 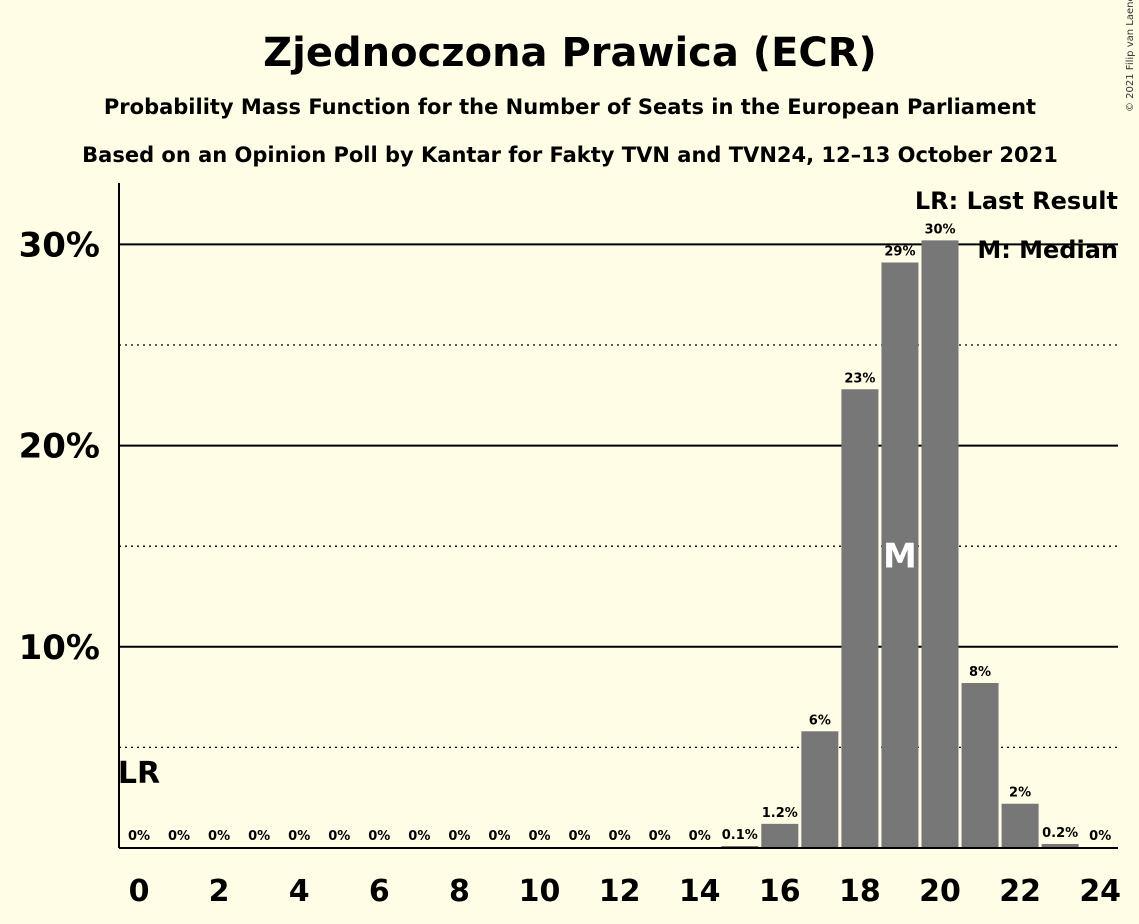 What do you see at coordinates (459, 891) in the screenshot?
I see `x-tick-label: 8` at bounding box center [459, 891].